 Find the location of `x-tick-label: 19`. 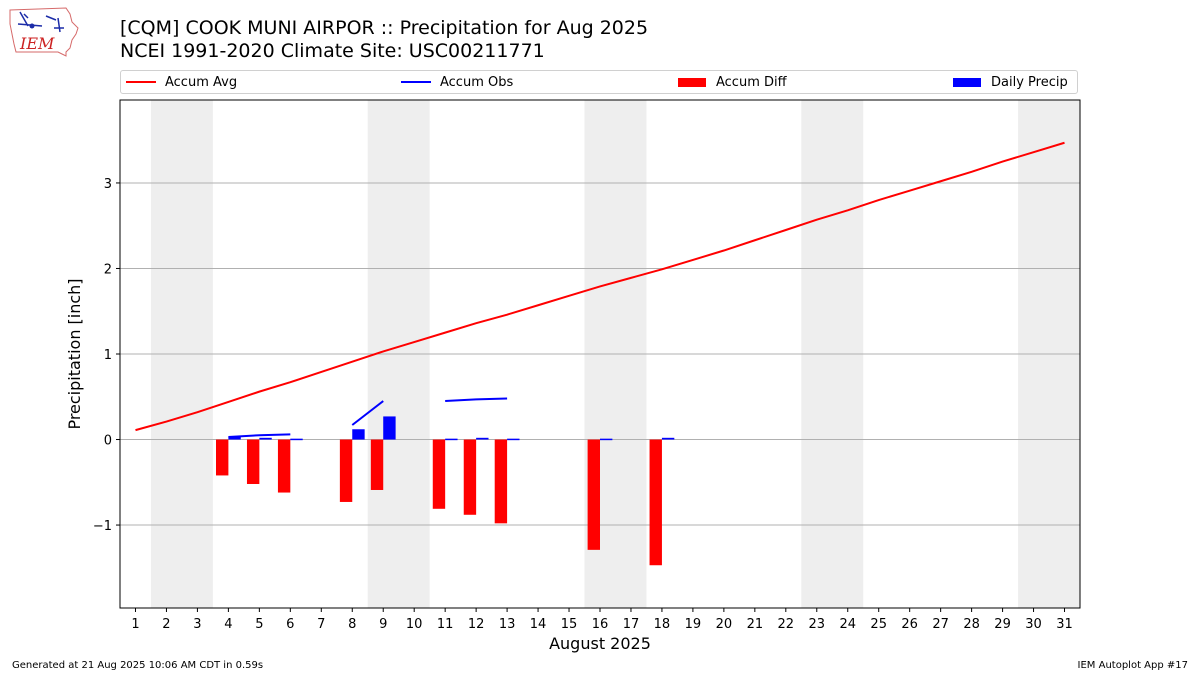

x-tick-label: 19 is located at coordinates (693, 624).